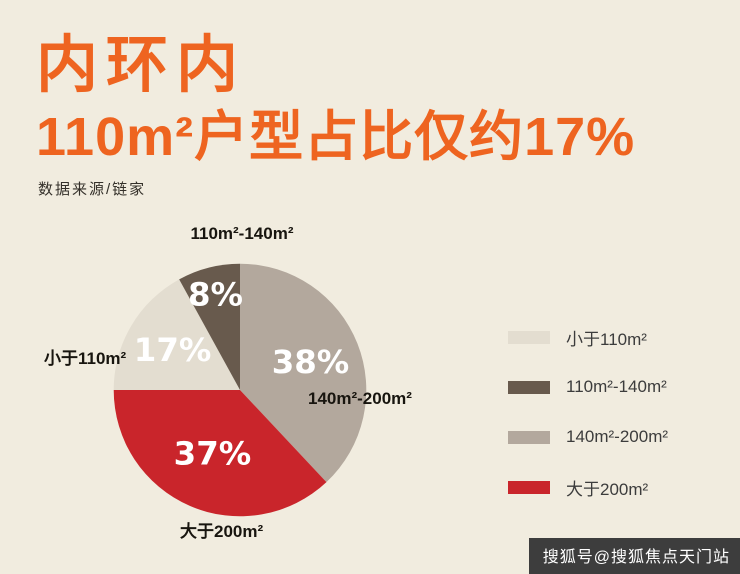 This screenshot has width=740, height=574. Describe the element at coordinates (607, 489) in the screenshot. I see `legend-label-over-200: 大于200m²` at that location.